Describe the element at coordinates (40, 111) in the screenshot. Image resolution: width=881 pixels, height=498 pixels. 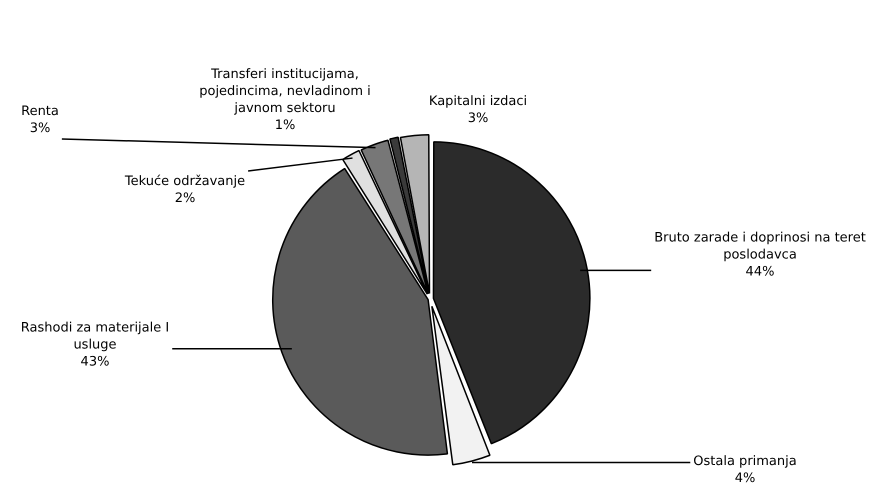
I see `slice-label: Renta` at that location.